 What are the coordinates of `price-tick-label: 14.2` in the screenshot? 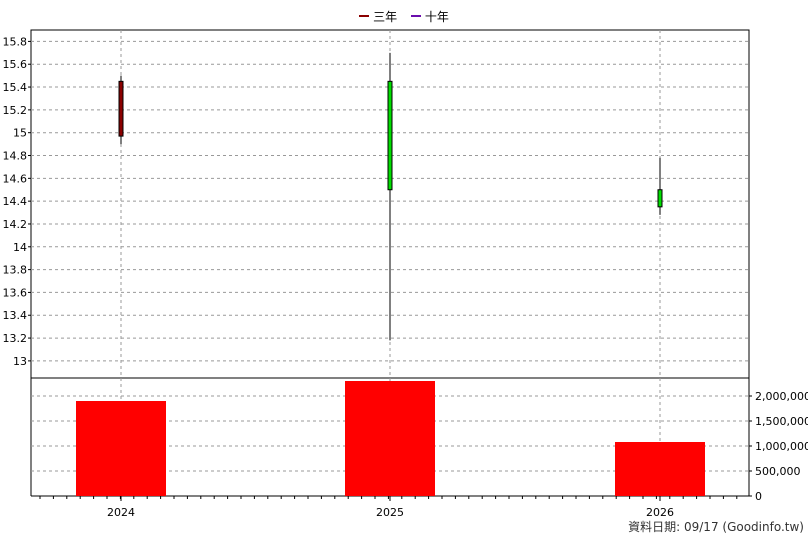 It's located at (15, 224).